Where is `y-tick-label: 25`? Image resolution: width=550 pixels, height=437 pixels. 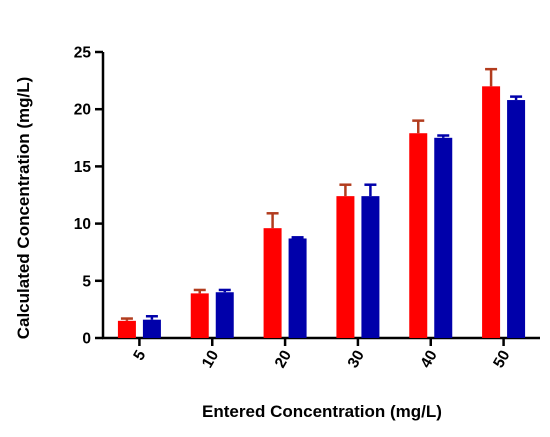 y-tick-label: 25 is located at coordinates (83, 53).